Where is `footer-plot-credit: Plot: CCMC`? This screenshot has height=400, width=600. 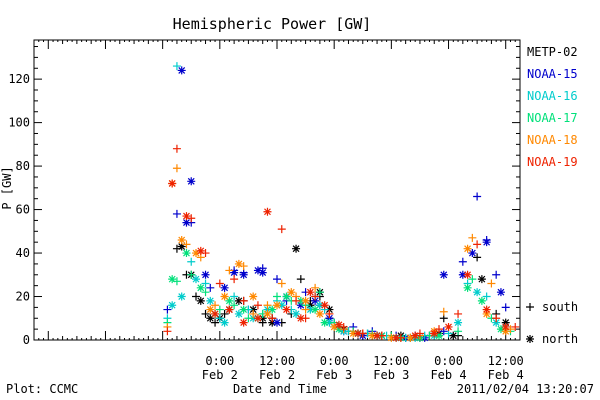 footer-plot-credit: Plot: CCMC is located at coordinates (42, 389).